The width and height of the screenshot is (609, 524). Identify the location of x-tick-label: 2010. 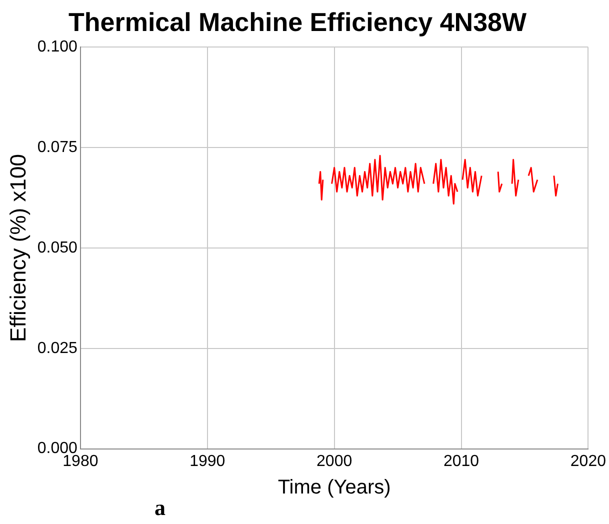
(461, 461).